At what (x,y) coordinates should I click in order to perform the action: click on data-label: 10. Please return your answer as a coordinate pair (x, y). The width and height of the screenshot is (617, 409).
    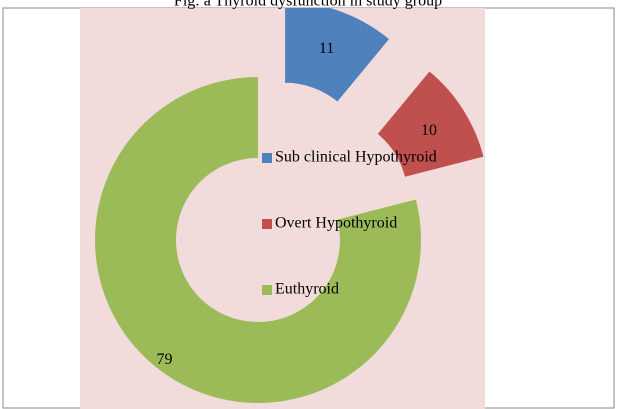
    Looking at the image, I should click on (429, 130).